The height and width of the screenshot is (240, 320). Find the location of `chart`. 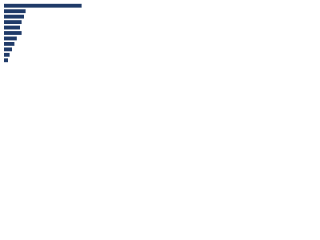

chart is located at coordinates (50, 35).